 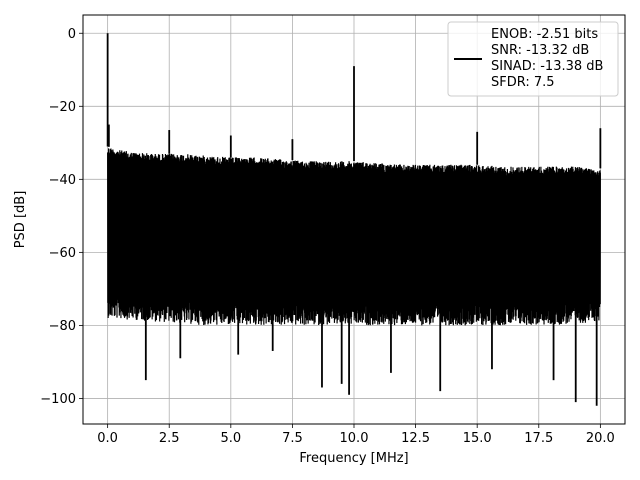 What do you see at coordinates (547, 66) in the screenshot?
I see `legend-entry-sinad: SINAD: -13.38 dB` at bounding box center [547, 66].